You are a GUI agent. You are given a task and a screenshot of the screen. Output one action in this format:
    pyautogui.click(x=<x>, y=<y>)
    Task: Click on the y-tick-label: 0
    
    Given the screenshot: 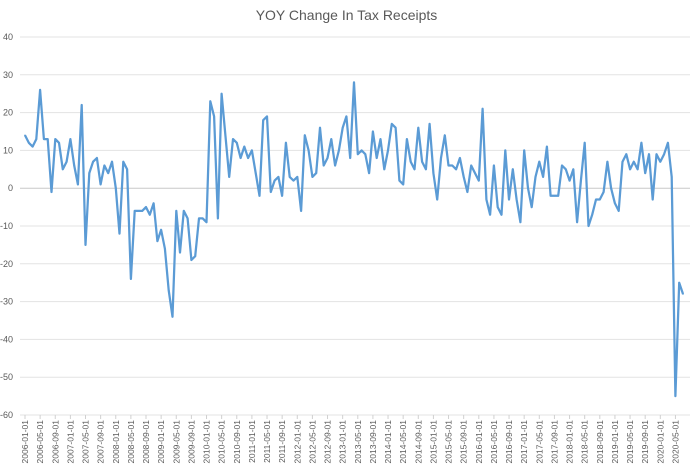 What is the action you would take?
    pyautogui.click(x=10, y=188)
    